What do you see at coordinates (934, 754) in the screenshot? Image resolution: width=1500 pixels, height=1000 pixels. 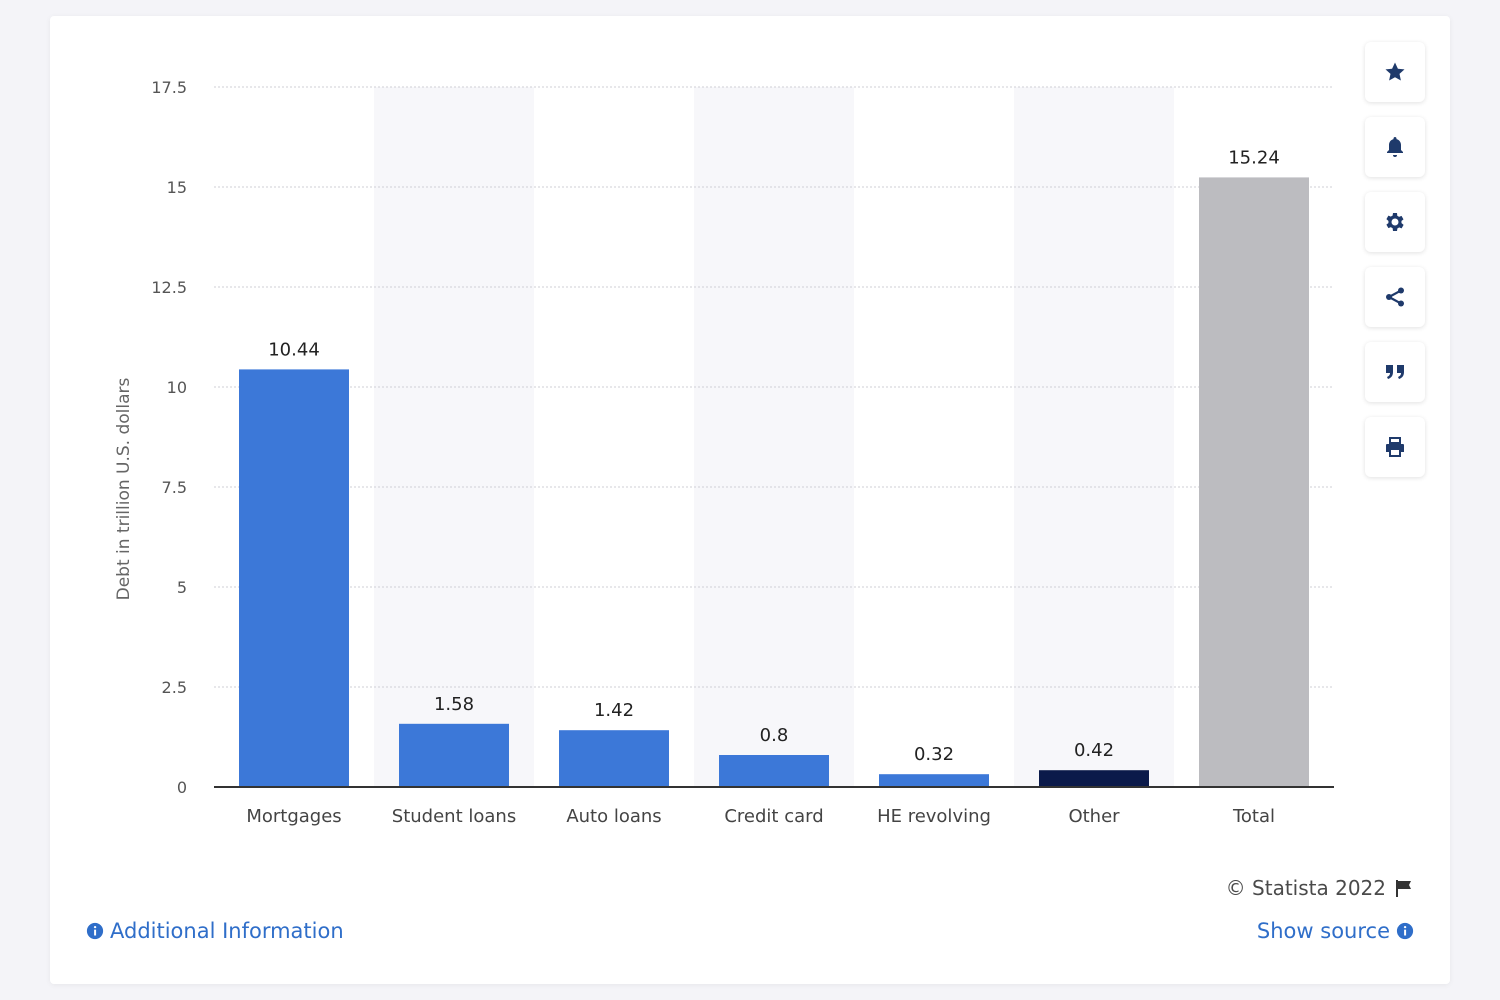 I see `data-label: 0.32` at bounding box center [934, 754].